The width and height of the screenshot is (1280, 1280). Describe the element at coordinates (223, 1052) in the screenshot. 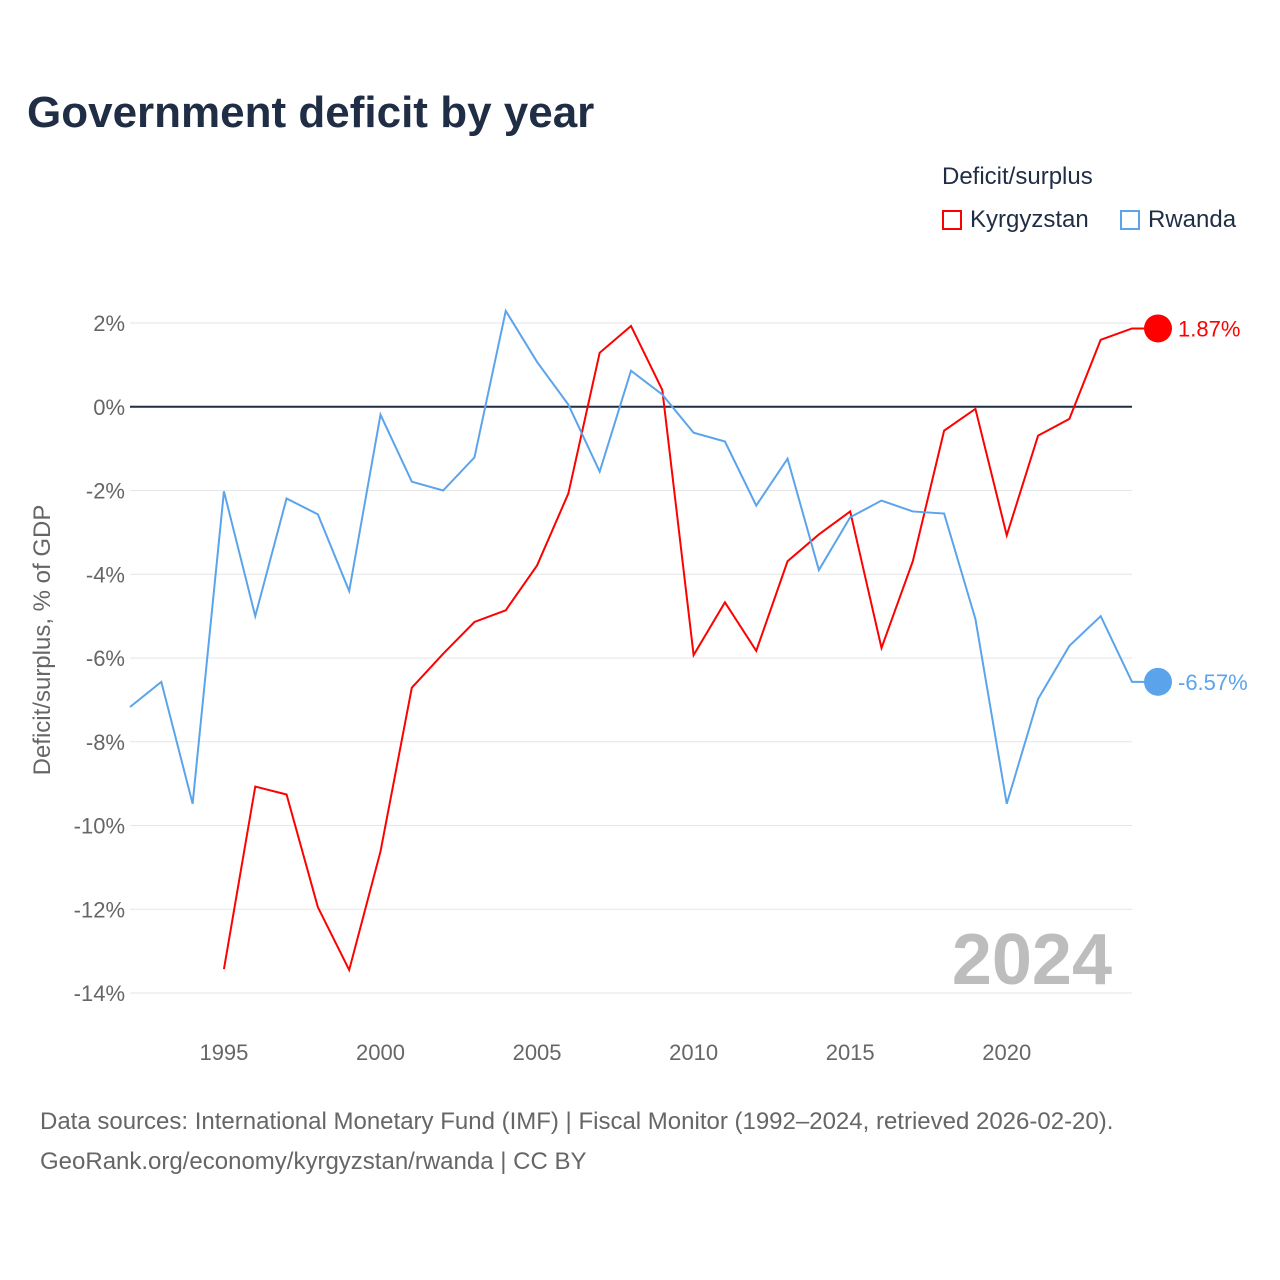

I see `x-tick-label: 1995` at that location.